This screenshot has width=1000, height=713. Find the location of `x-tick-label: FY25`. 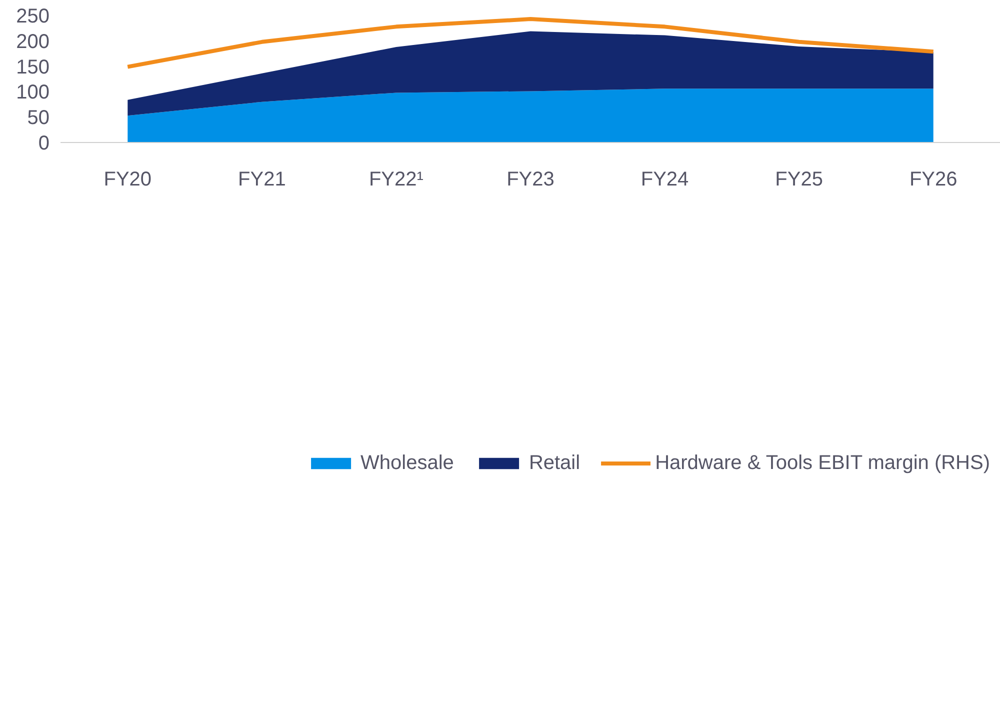

x-tick-label: FY25 is located at coordinates (799, 179).